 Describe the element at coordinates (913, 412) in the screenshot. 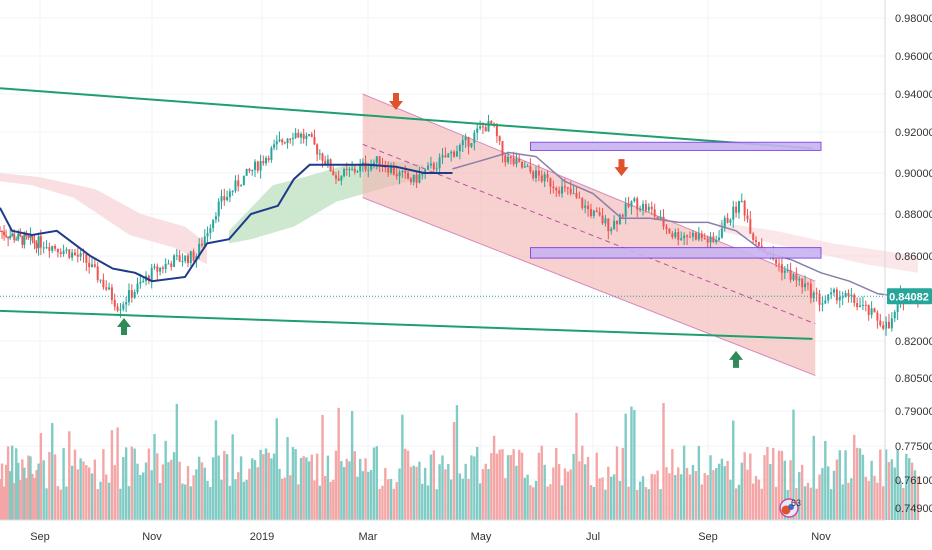

I see `price-tick-label: 0.79000` at that location.